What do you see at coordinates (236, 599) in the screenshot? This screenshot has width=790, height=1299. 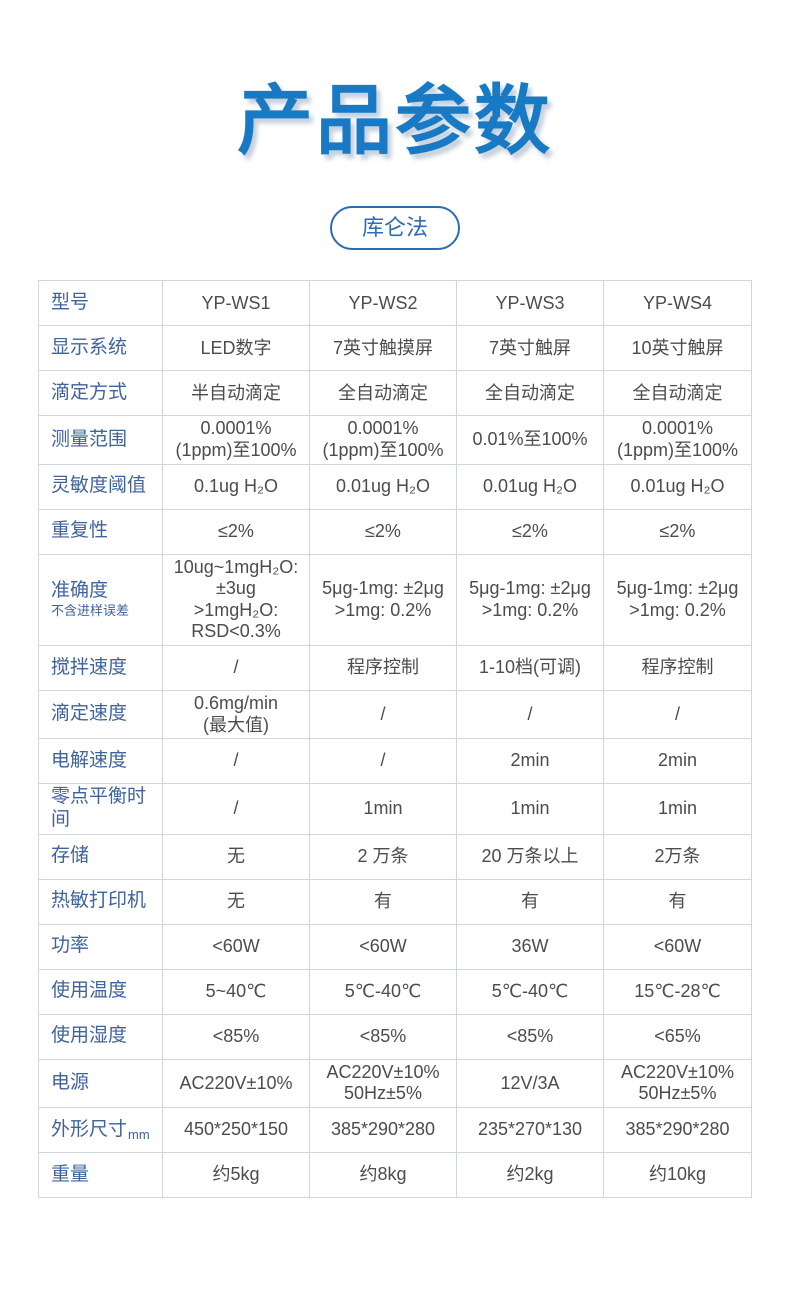 I see `spec-value: 10ug~1mgH₂O: ±3ug >1mgH₂O: RSD<0.3%` at bounding box center [236, 599].